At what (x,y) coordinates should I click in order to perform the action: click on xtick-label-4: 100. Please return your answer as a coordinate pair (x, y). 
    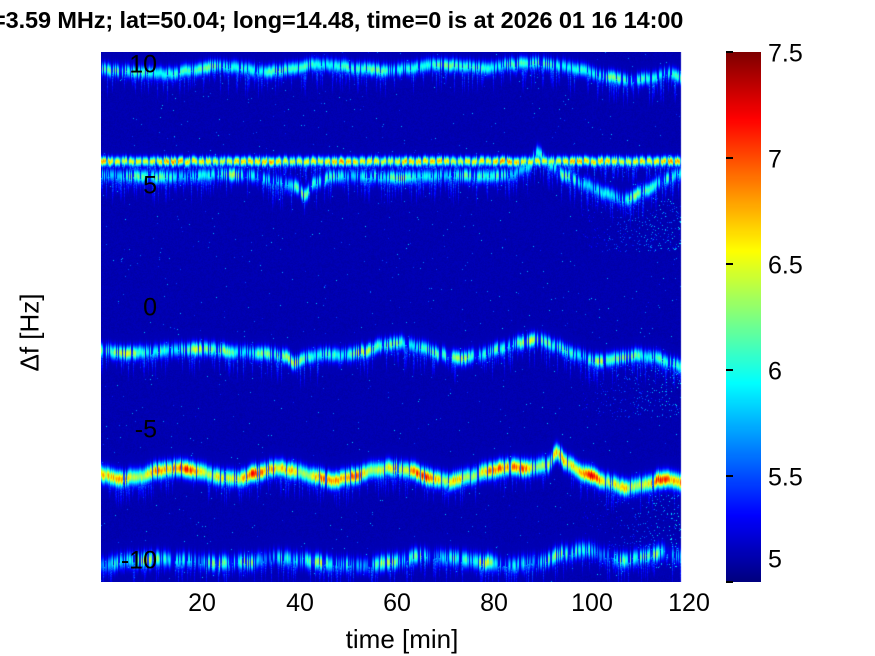
    Looking at the image, I should click on (592, 603).